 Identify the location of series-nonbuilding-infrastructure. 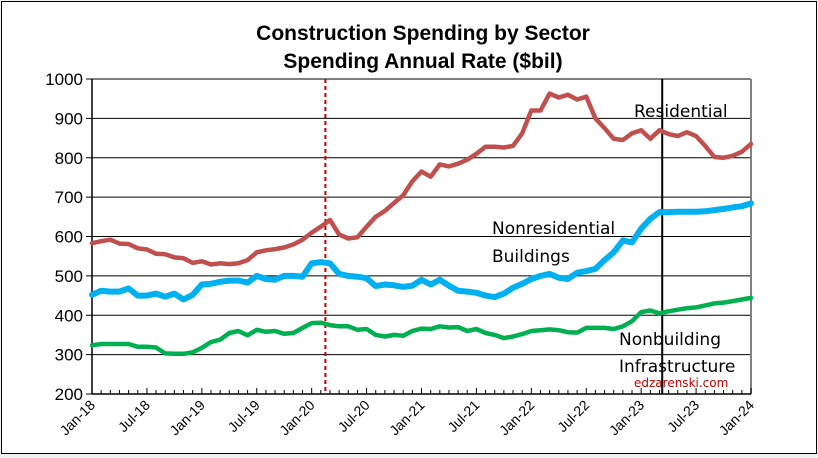
(421, 326).